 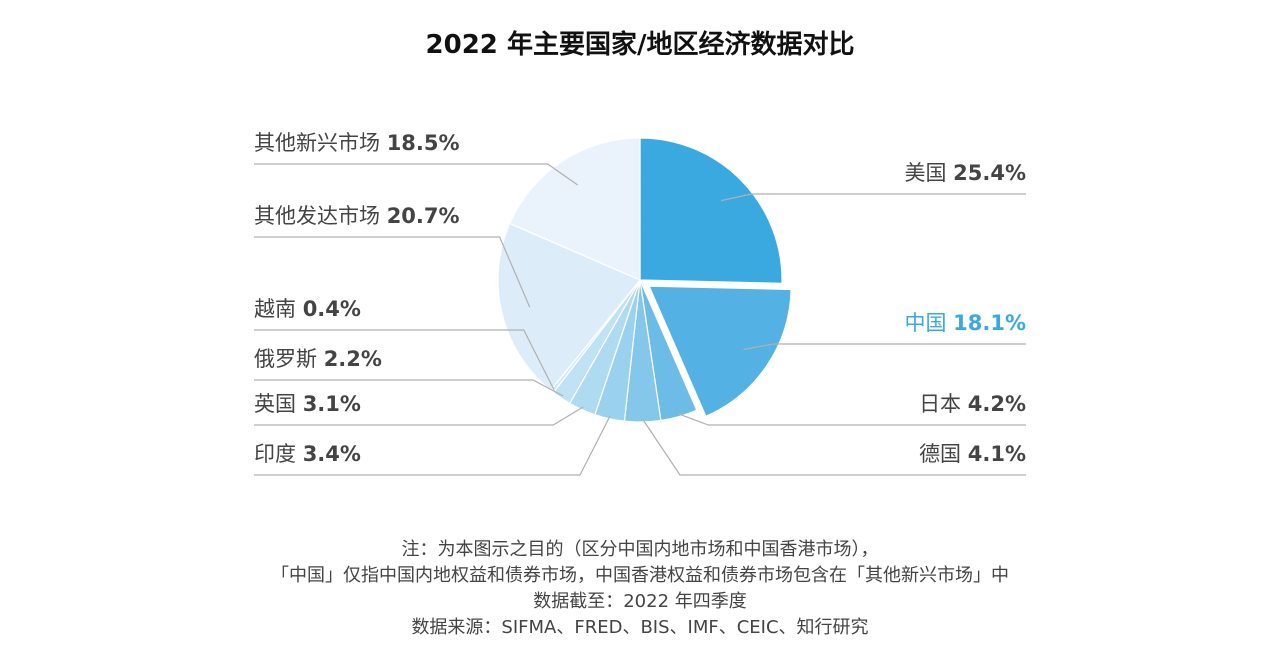 What do you see at coordinates (332, 309) in the screenshot?
I see `slice-value: 0.4%` at bounding box center [332, 309].